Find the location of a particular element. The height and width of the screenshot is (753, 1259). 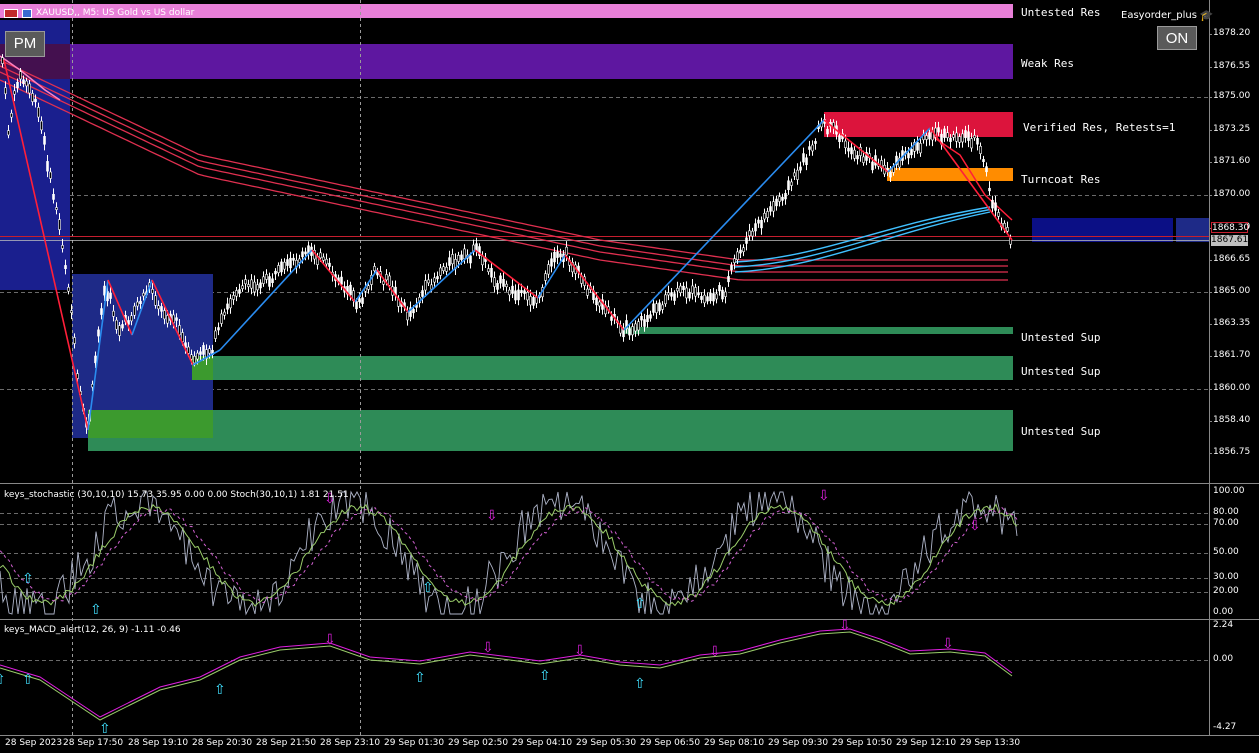

time-tick-label: 29 Sep 10:50 is located at coordinates (862, 743).